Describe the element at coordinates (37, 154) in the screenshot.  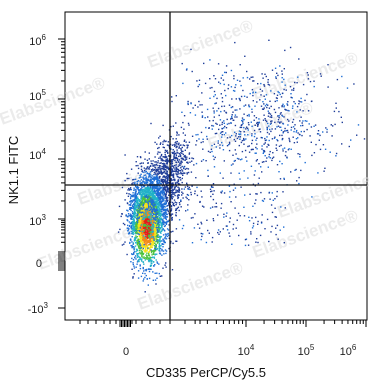
I see `y-tick-label: 104` at that location.